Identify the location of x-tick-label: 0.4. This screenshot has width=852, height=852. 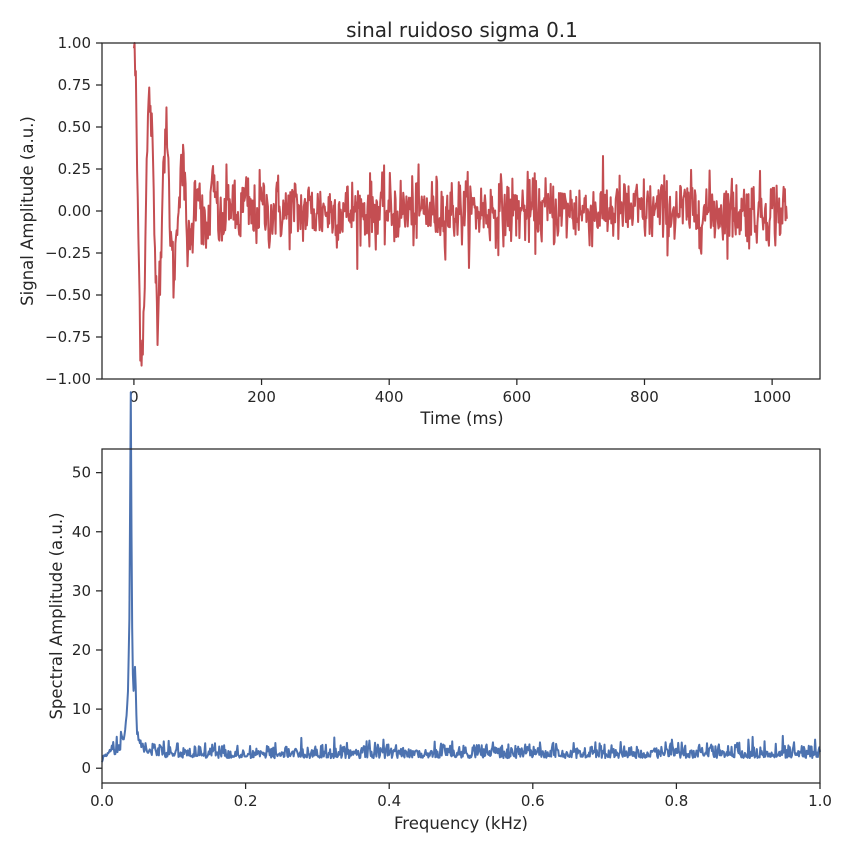
(389, 801).